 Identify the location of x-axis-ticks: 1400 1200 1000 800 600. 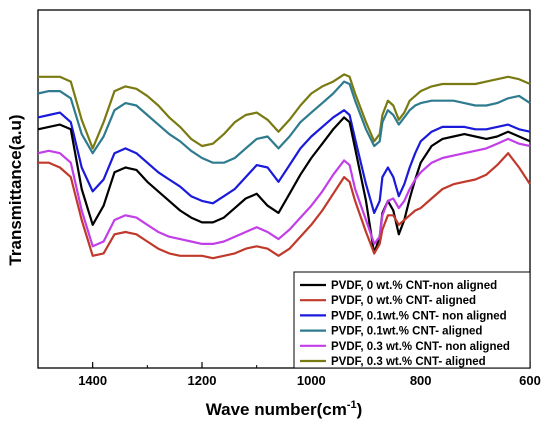
(289, 375).